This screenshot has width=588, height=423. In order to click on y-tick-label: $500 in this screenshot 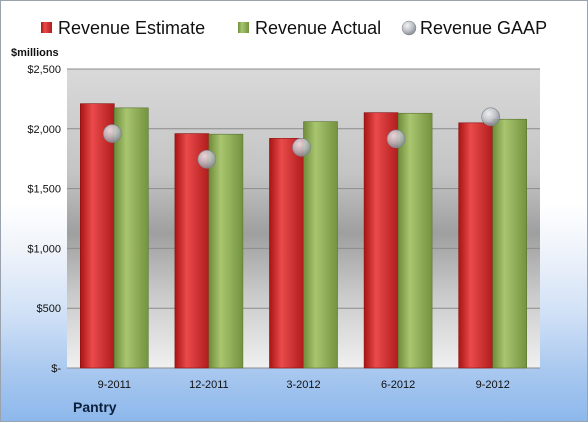, I will do `click(49, 309)`.